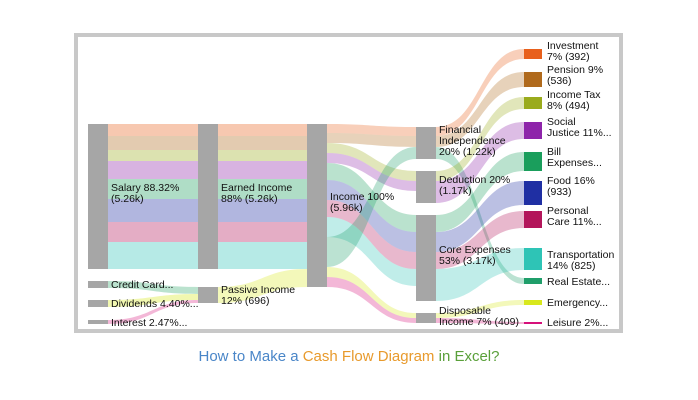  What do you see at coordinates (208, 295) in the screenshot?
I see `node-passive` at bounding box center [208, 295].